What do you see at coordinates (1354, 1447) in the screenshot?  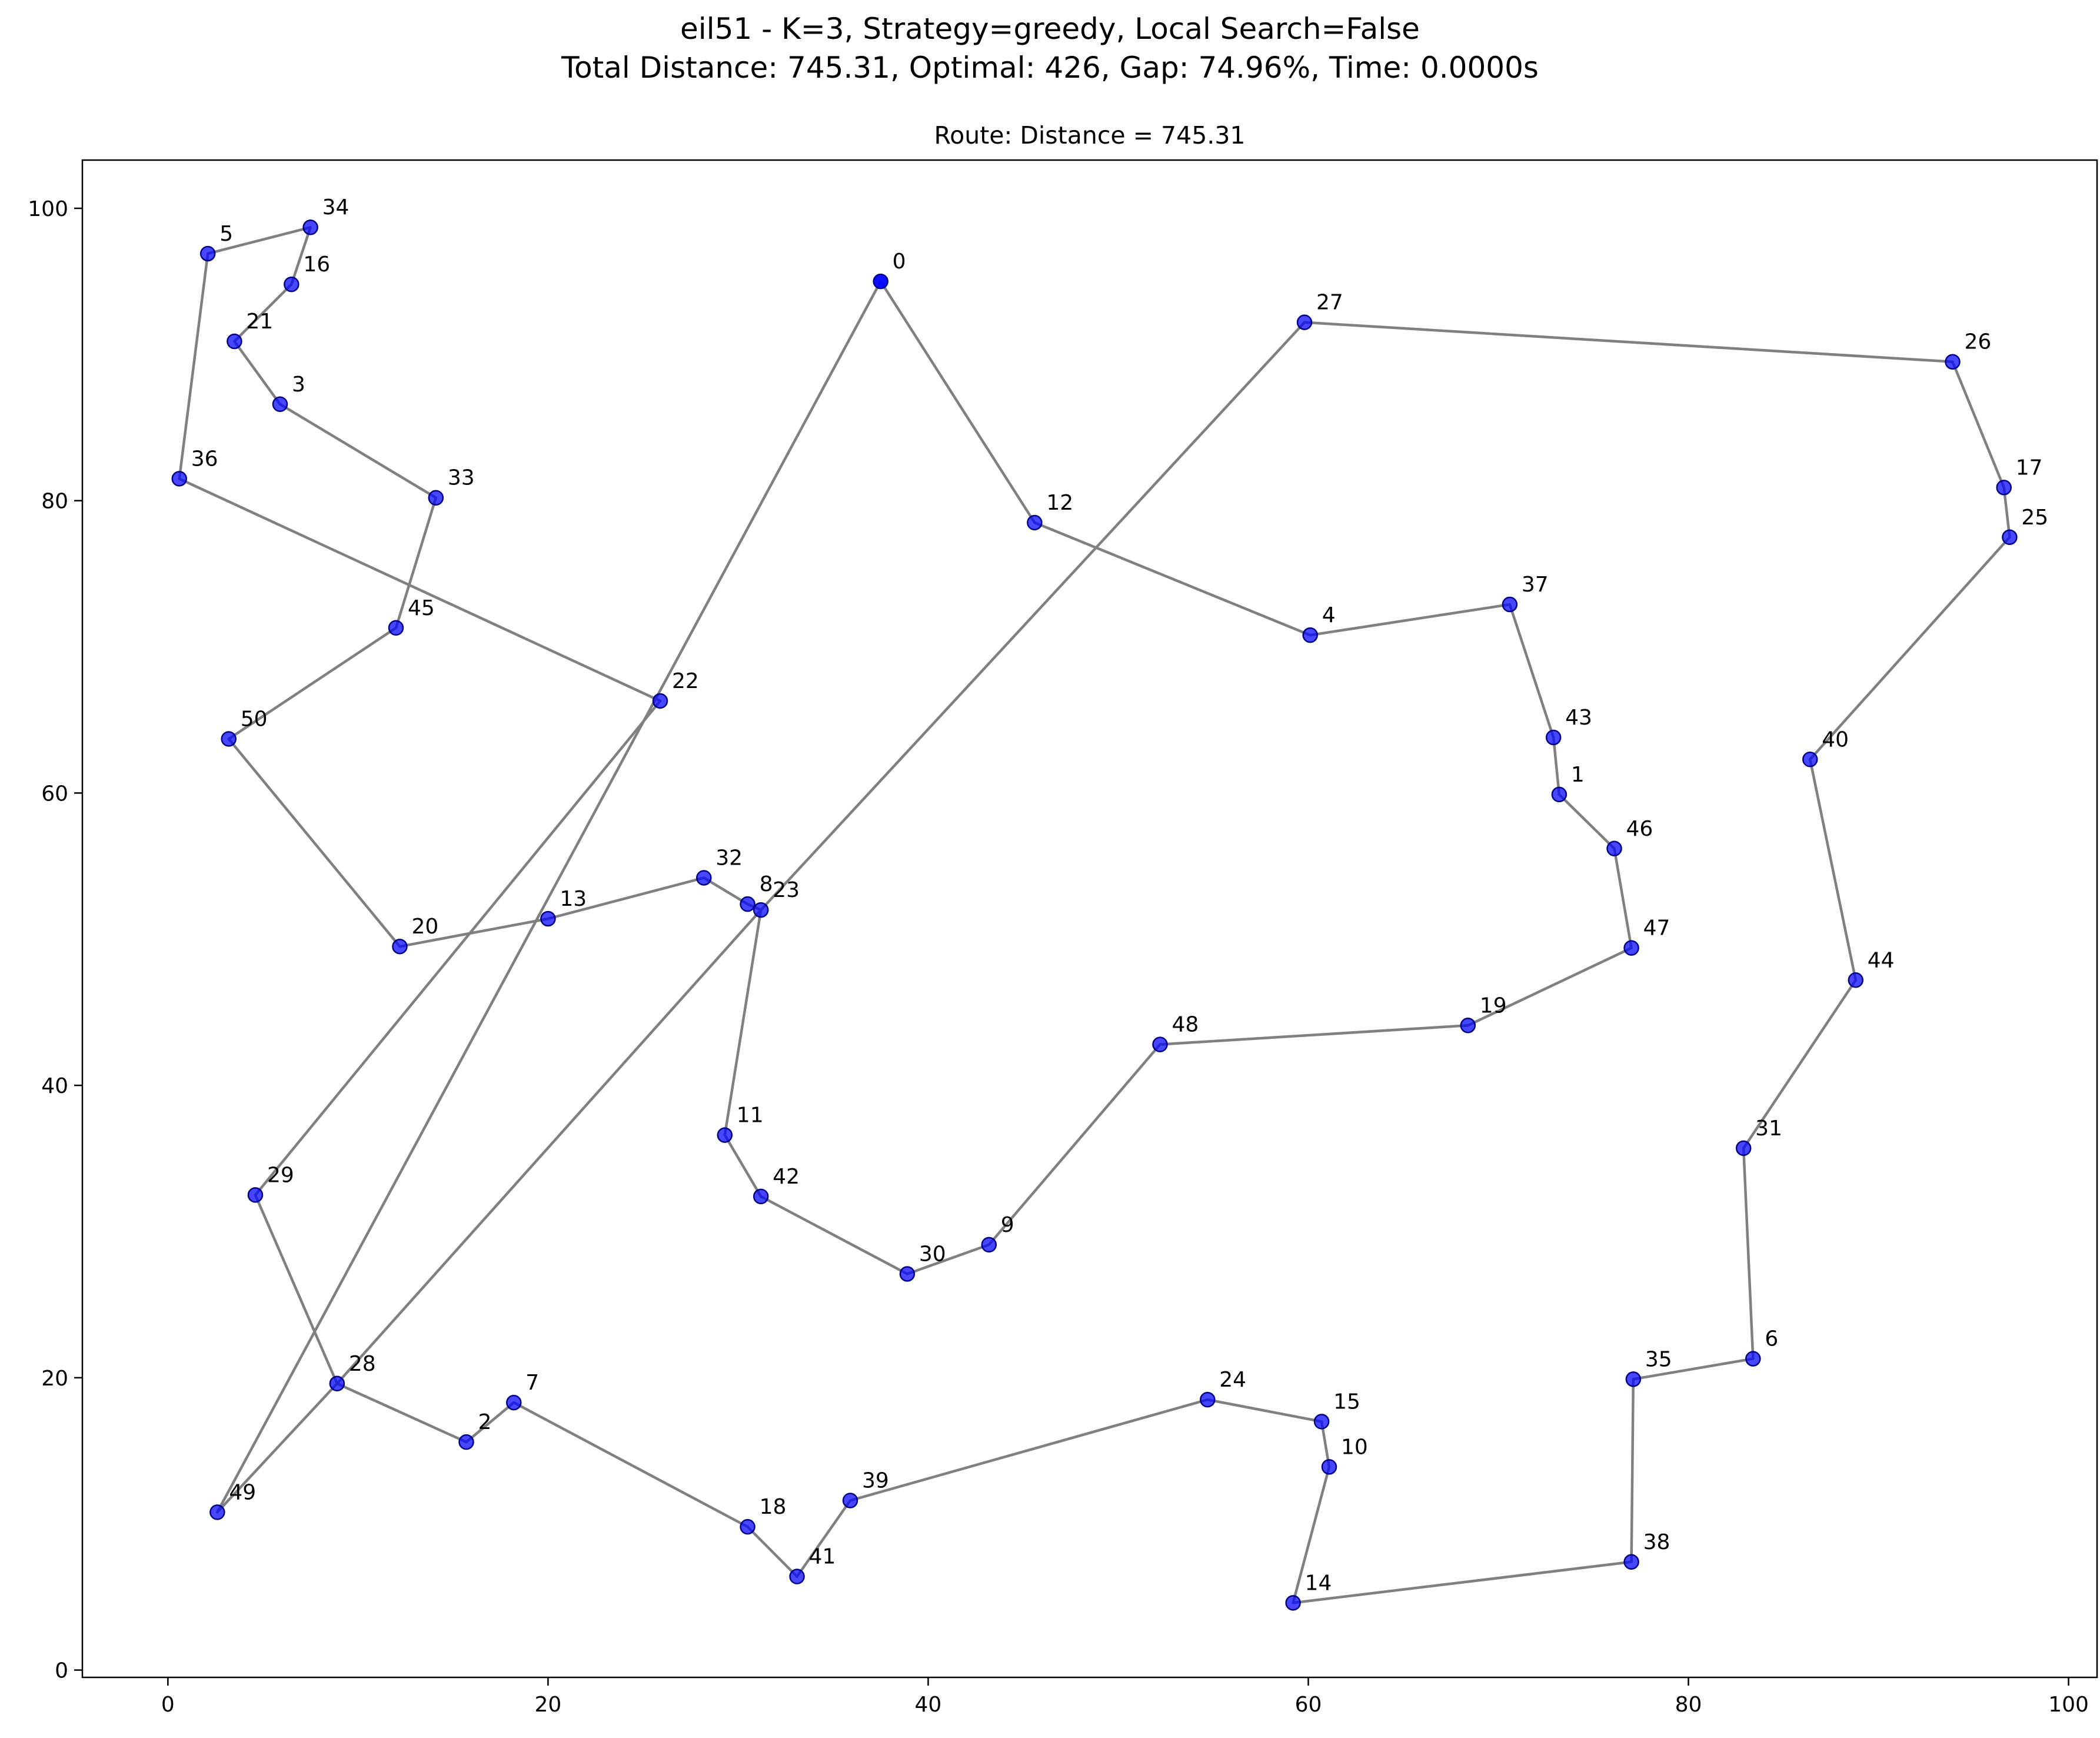 I see `point-label: 10` at bounding box center [1354, 1447].